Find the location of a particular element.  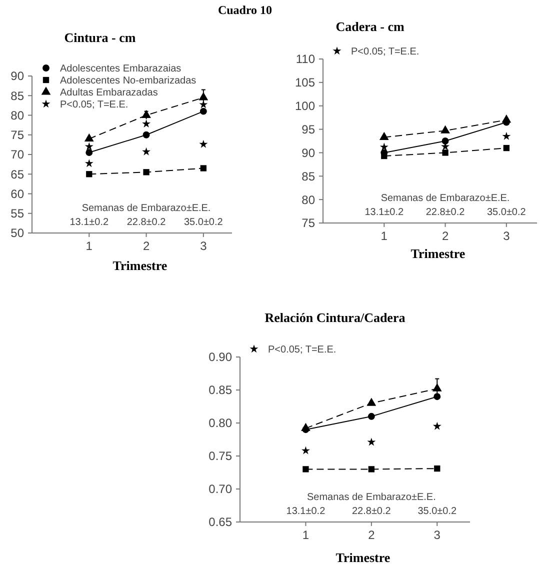

y-tick-label: 65 is located at coordinates (17, 174).